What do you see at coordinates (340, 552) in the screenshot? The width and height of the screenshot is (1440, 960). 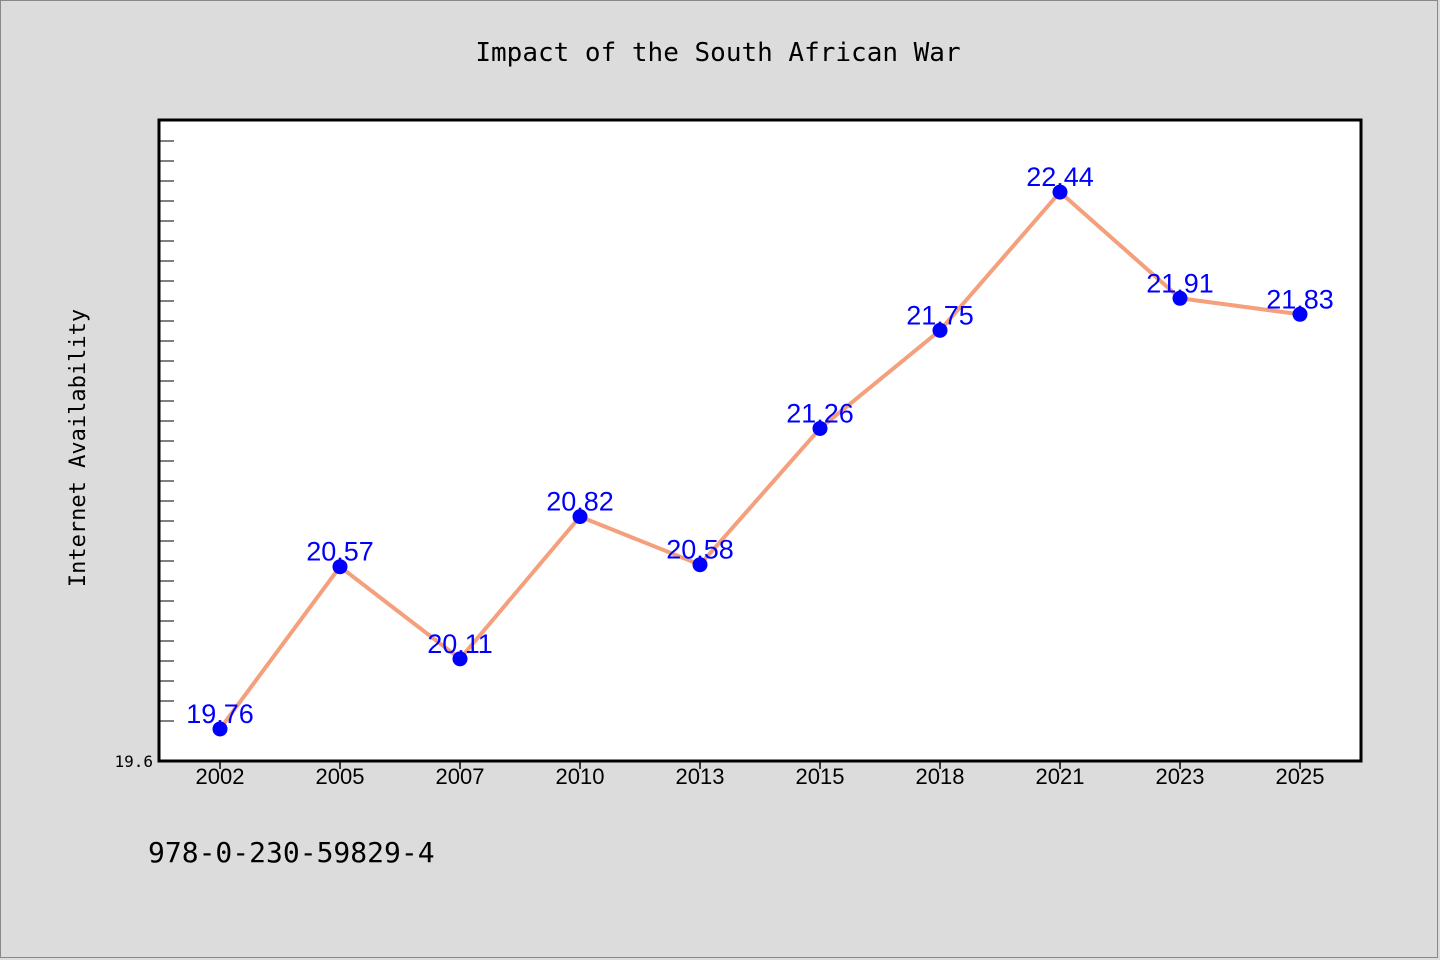 I see `data-label: 20.57` at bounding box center [340, 552].